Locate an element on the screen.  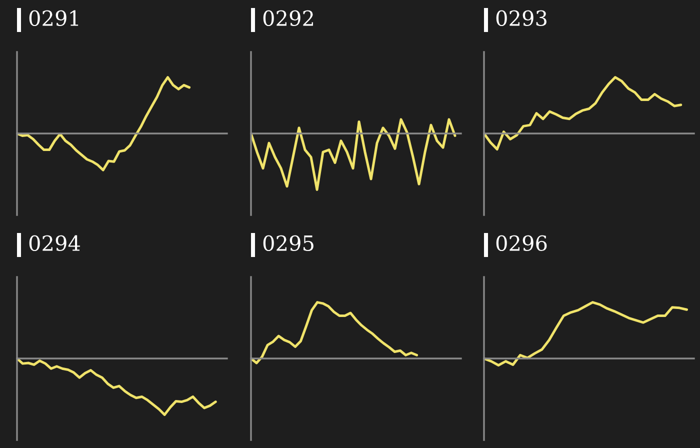
chart-title: 0291 is located at coordinates (53, 18).